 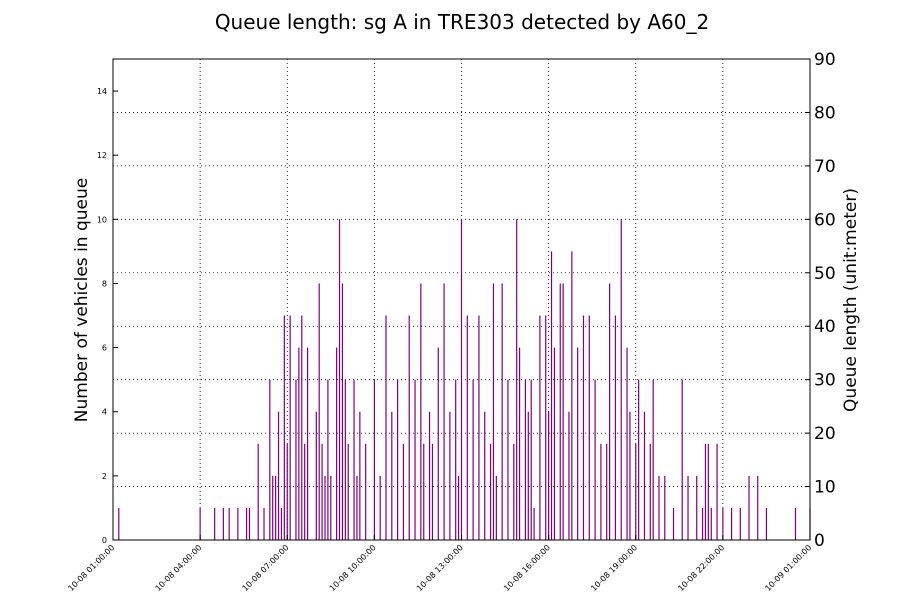 What do you see at coordinates (819, 541) in the screenshot?
I see `y-right-tick-label: 0` at bounding box center [819, 541].